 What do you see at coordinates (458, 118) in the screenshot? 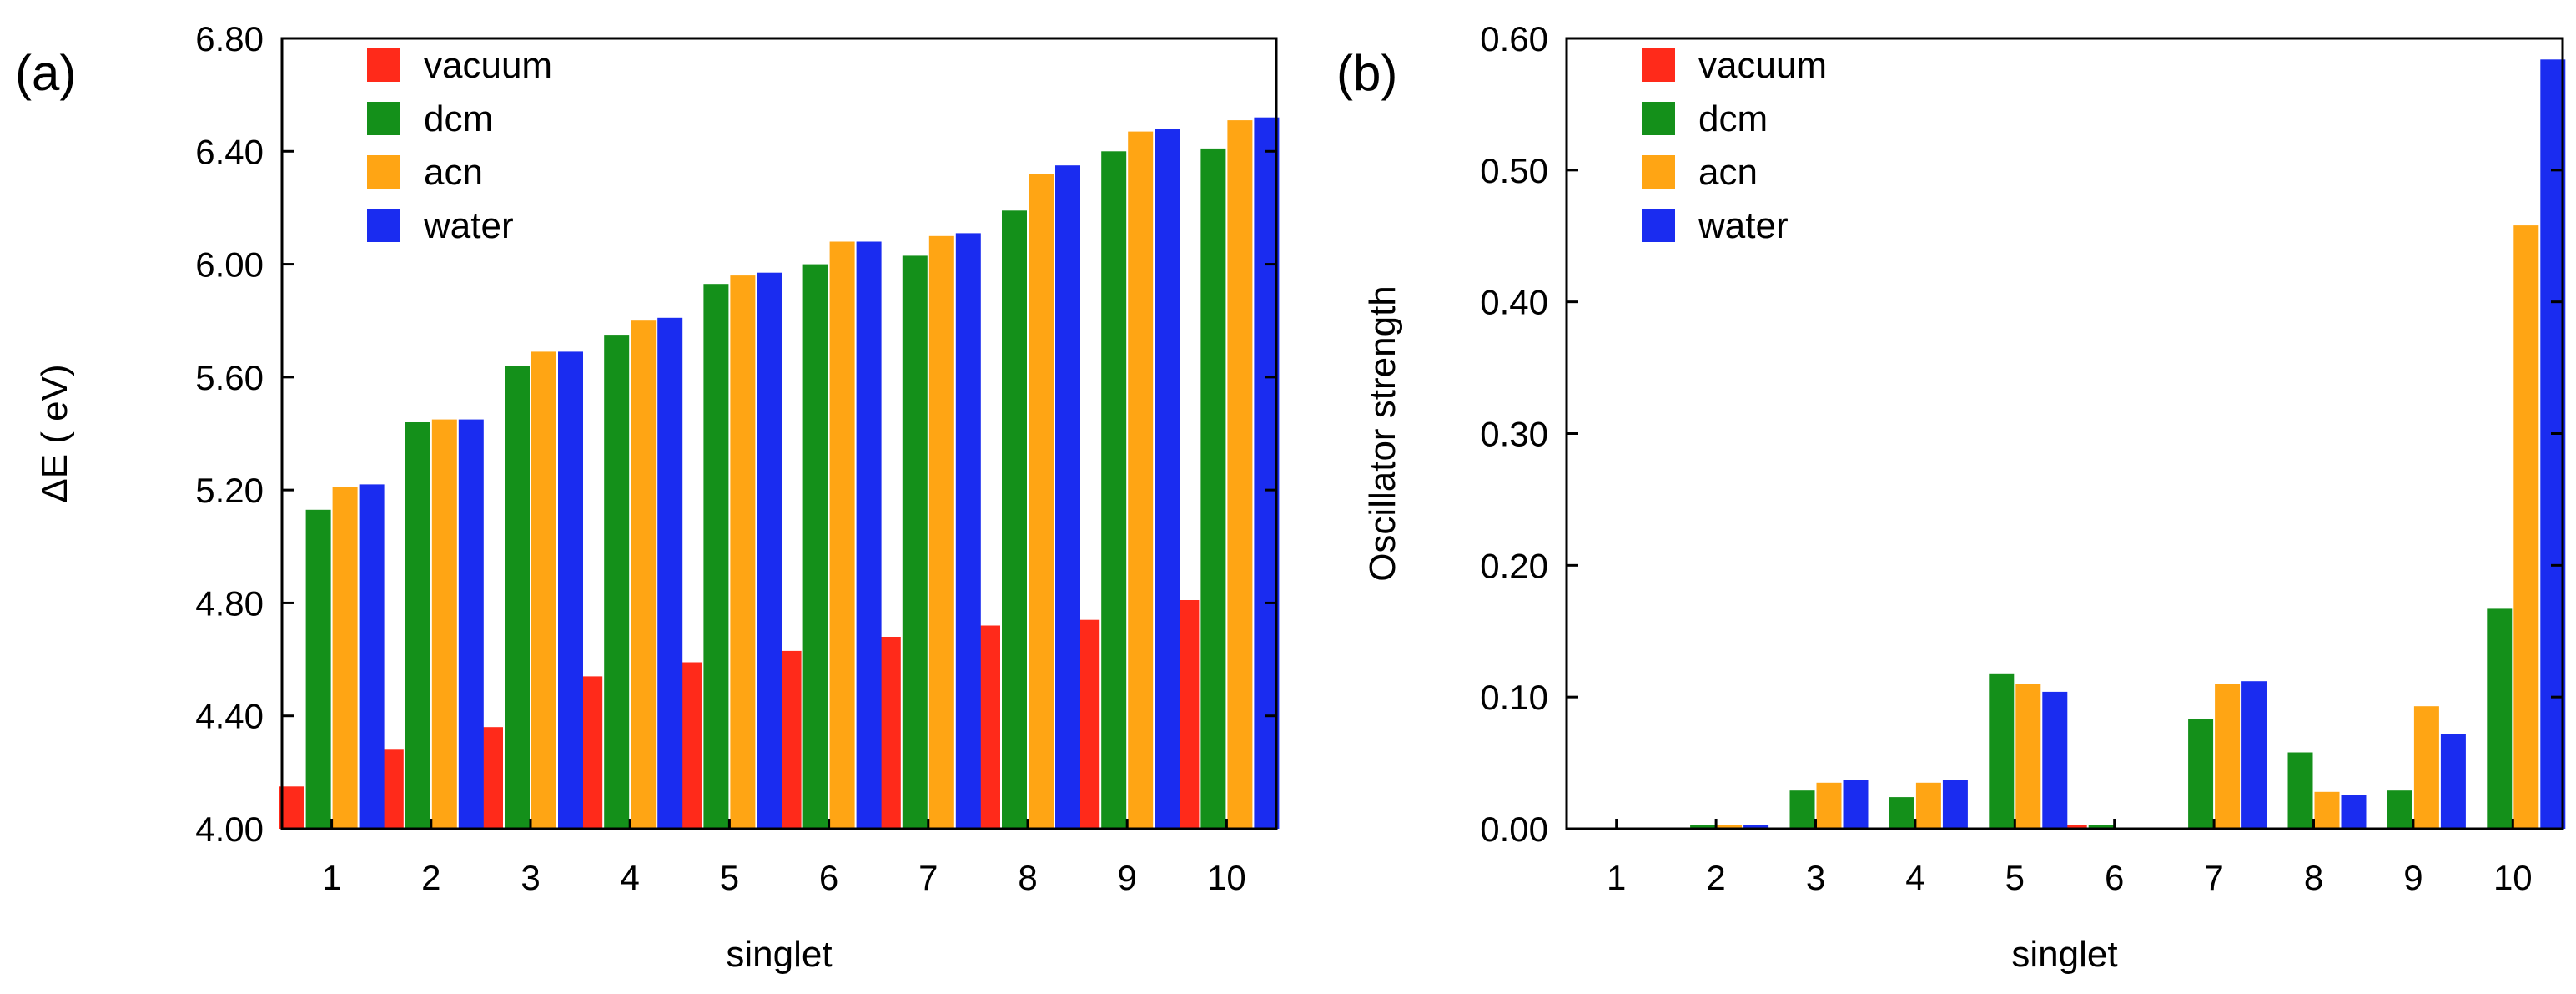
I see `legend-label-dcm: dcm` at bounding box center [458, 118].